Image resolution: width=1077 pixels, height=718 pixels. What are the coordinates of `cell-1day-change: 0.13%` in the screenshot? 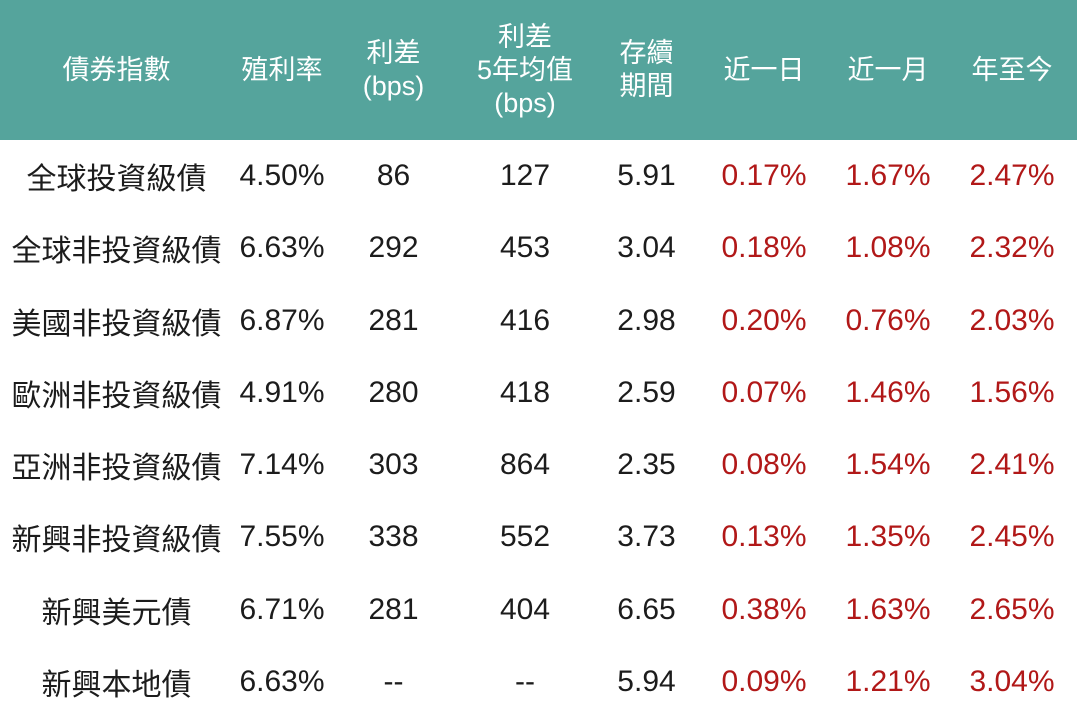 It's located at (764, 537).